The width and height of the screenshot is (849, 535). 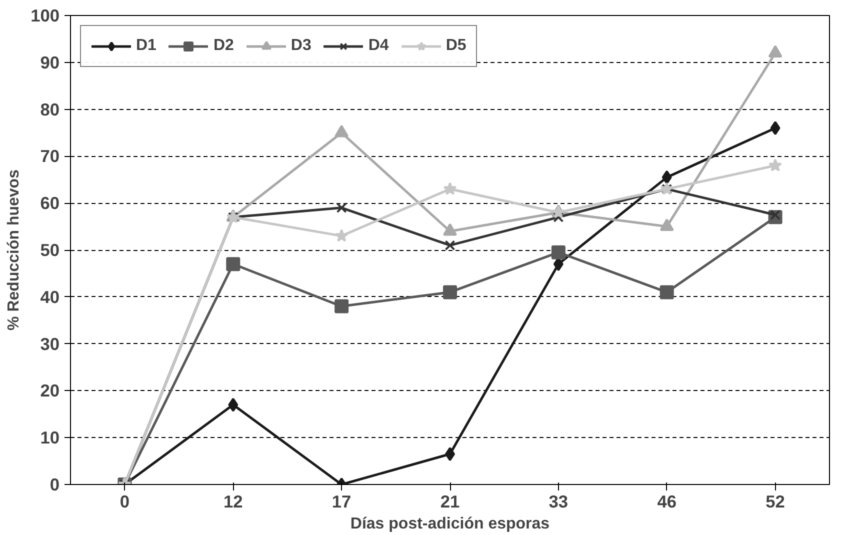 What do you see at coordinates (14, 249) in the screenshot?
I see `y-axis-title: % Reducción huevos` at bounding box center [14, 249].